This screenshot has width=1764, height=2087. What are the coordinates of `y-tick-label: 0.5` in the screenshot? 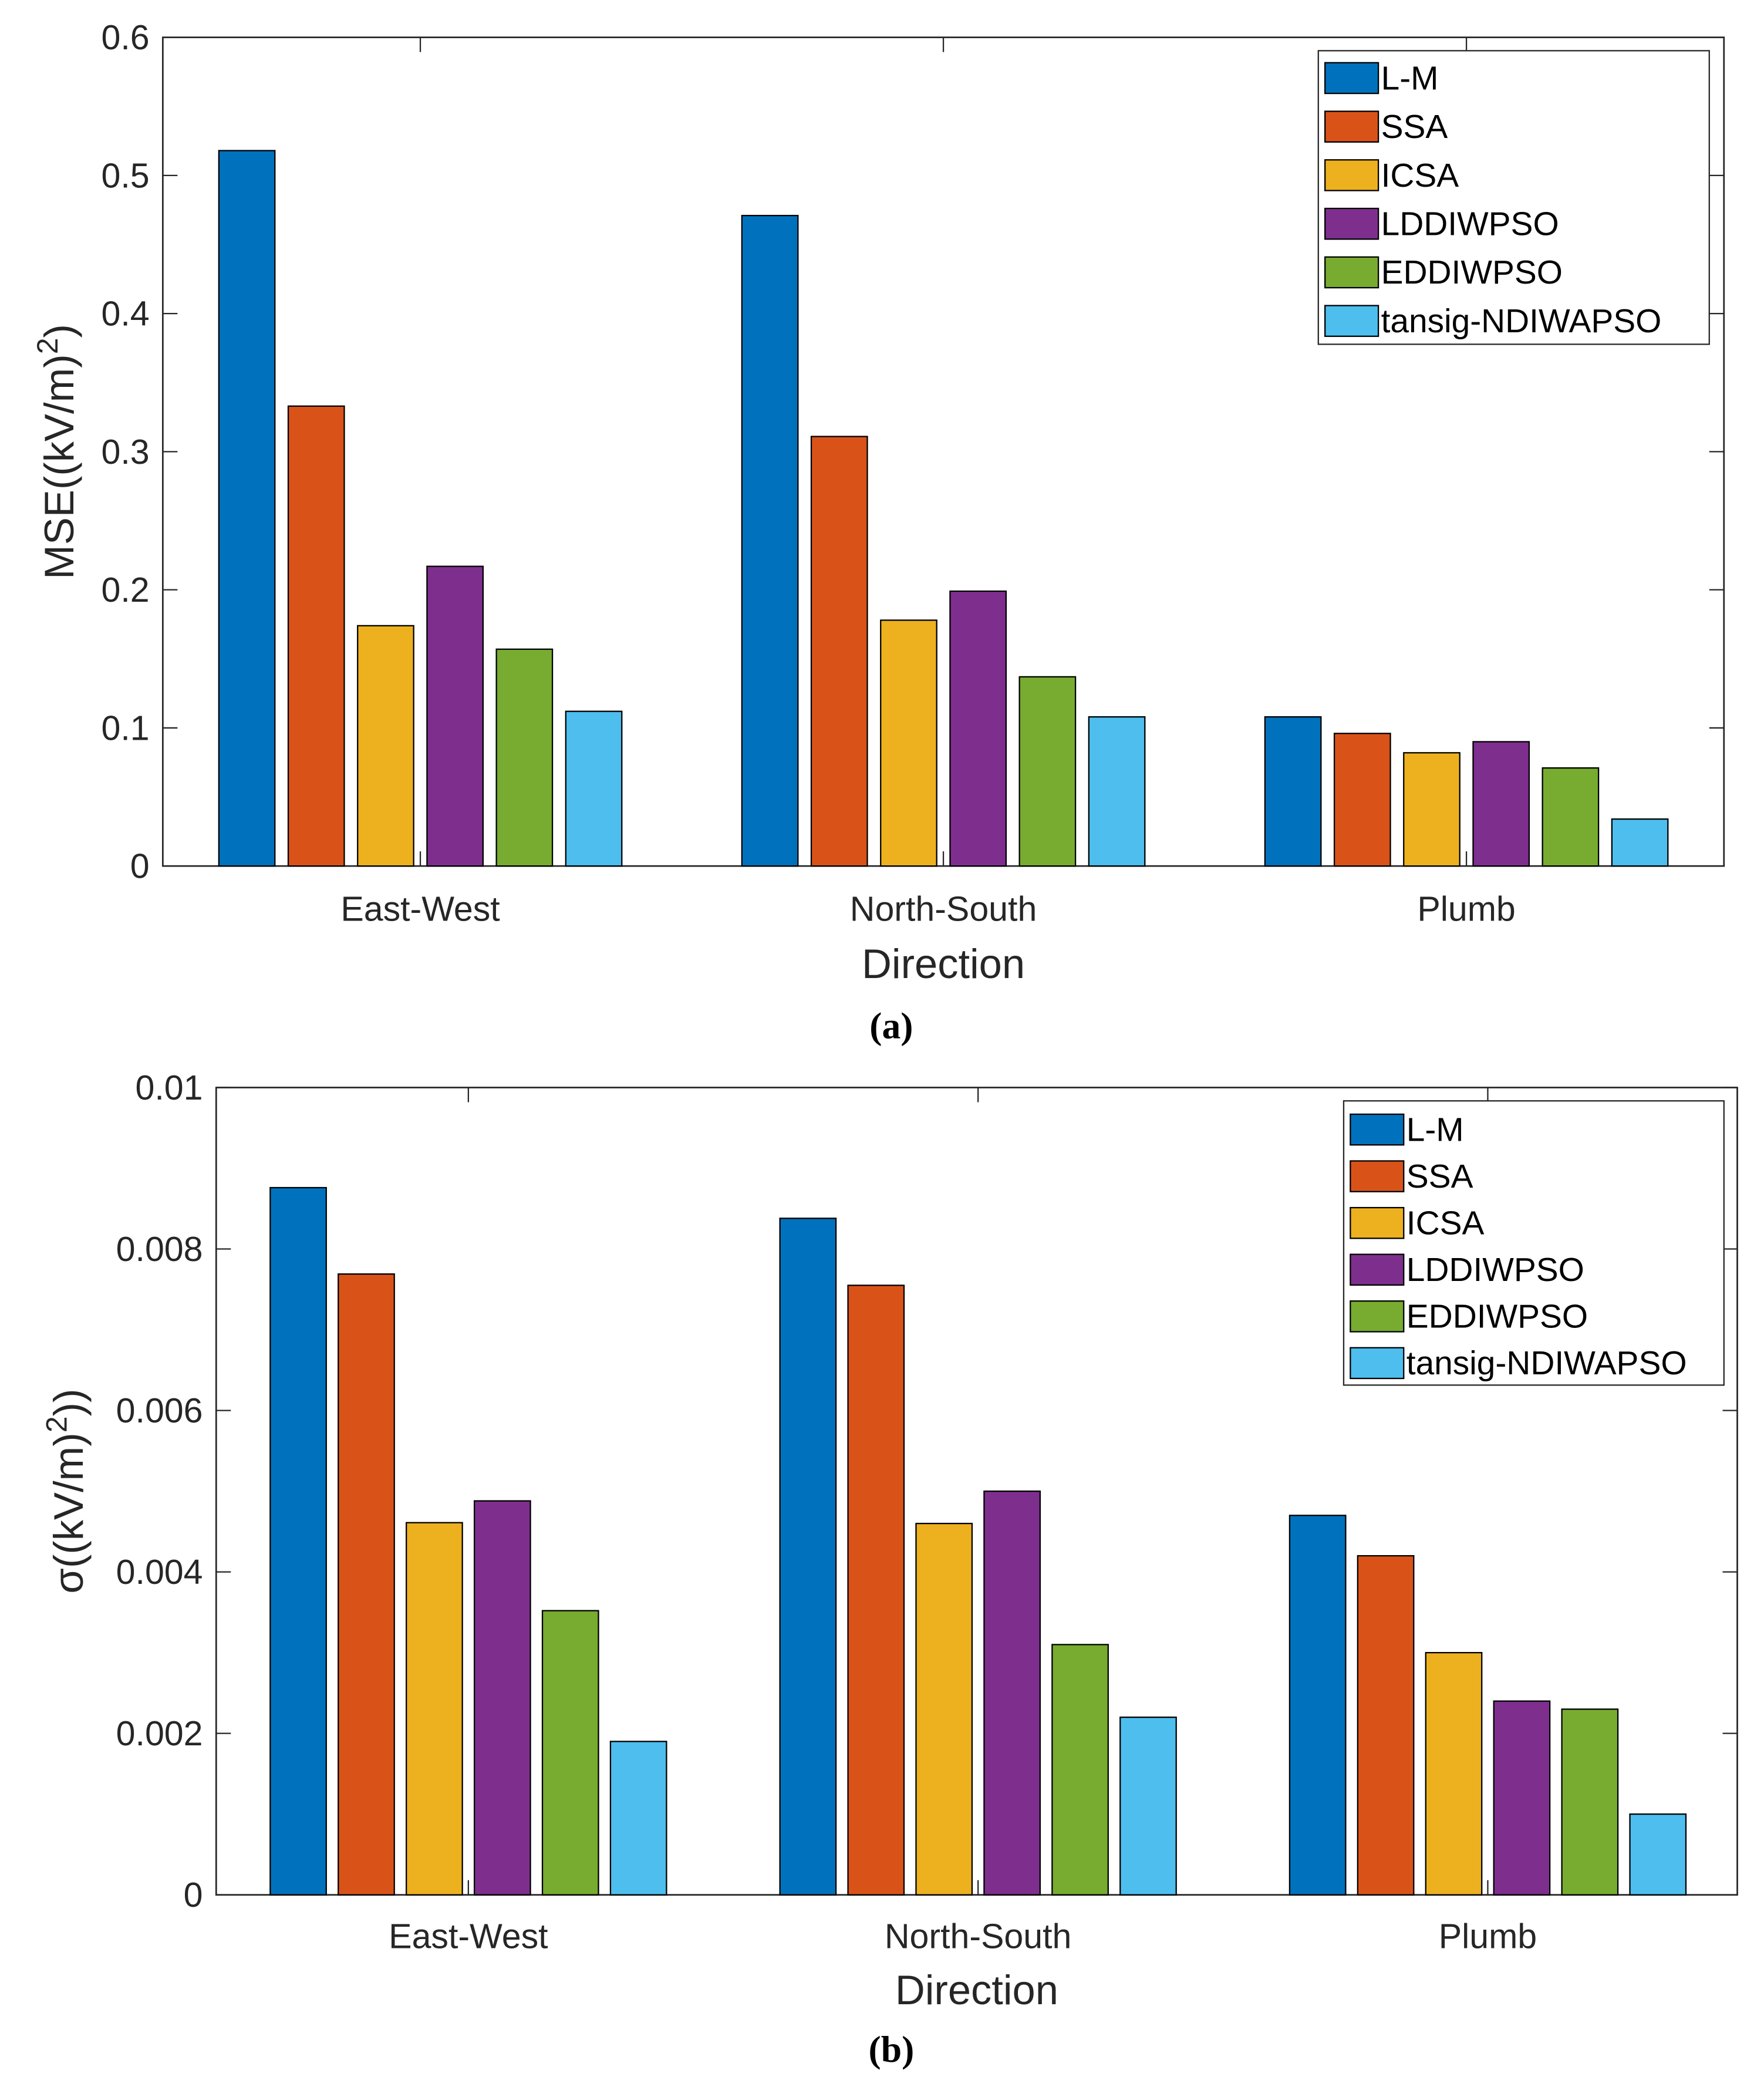 It's located at (125, 175).